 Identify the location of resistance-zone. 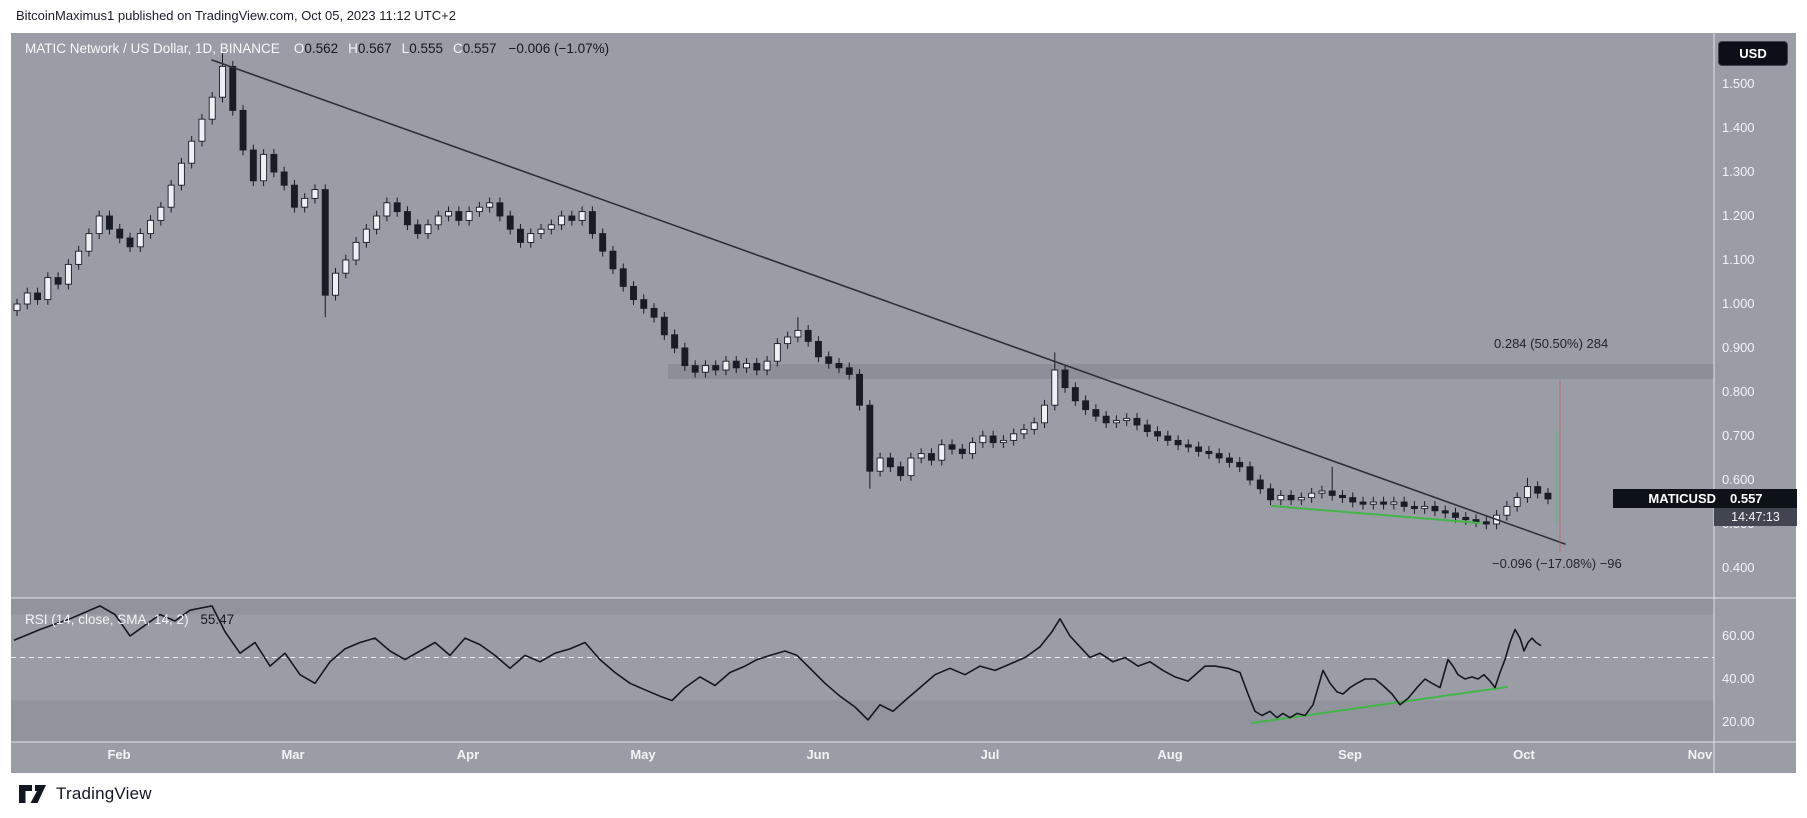
(1191, 371).